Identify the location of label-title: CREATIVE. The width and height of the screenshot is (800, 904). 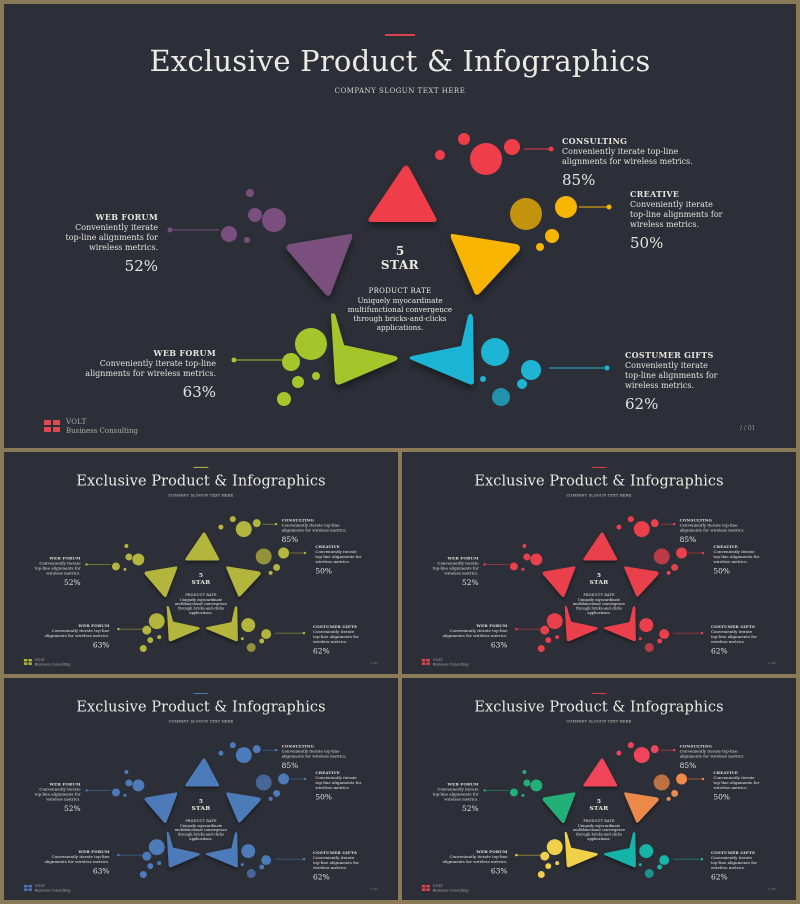
(725, 547).